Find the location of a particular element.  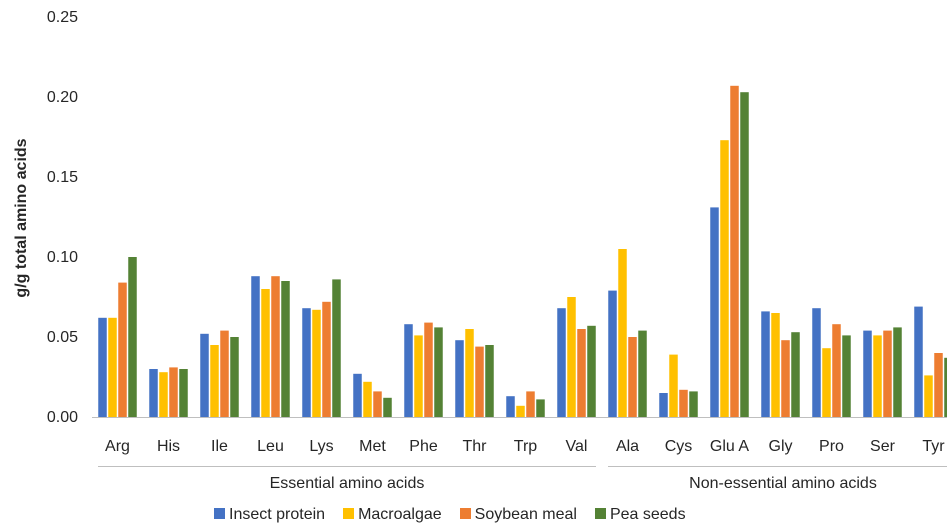

legend-label: Insect protein is located at coordinates (277, 514).